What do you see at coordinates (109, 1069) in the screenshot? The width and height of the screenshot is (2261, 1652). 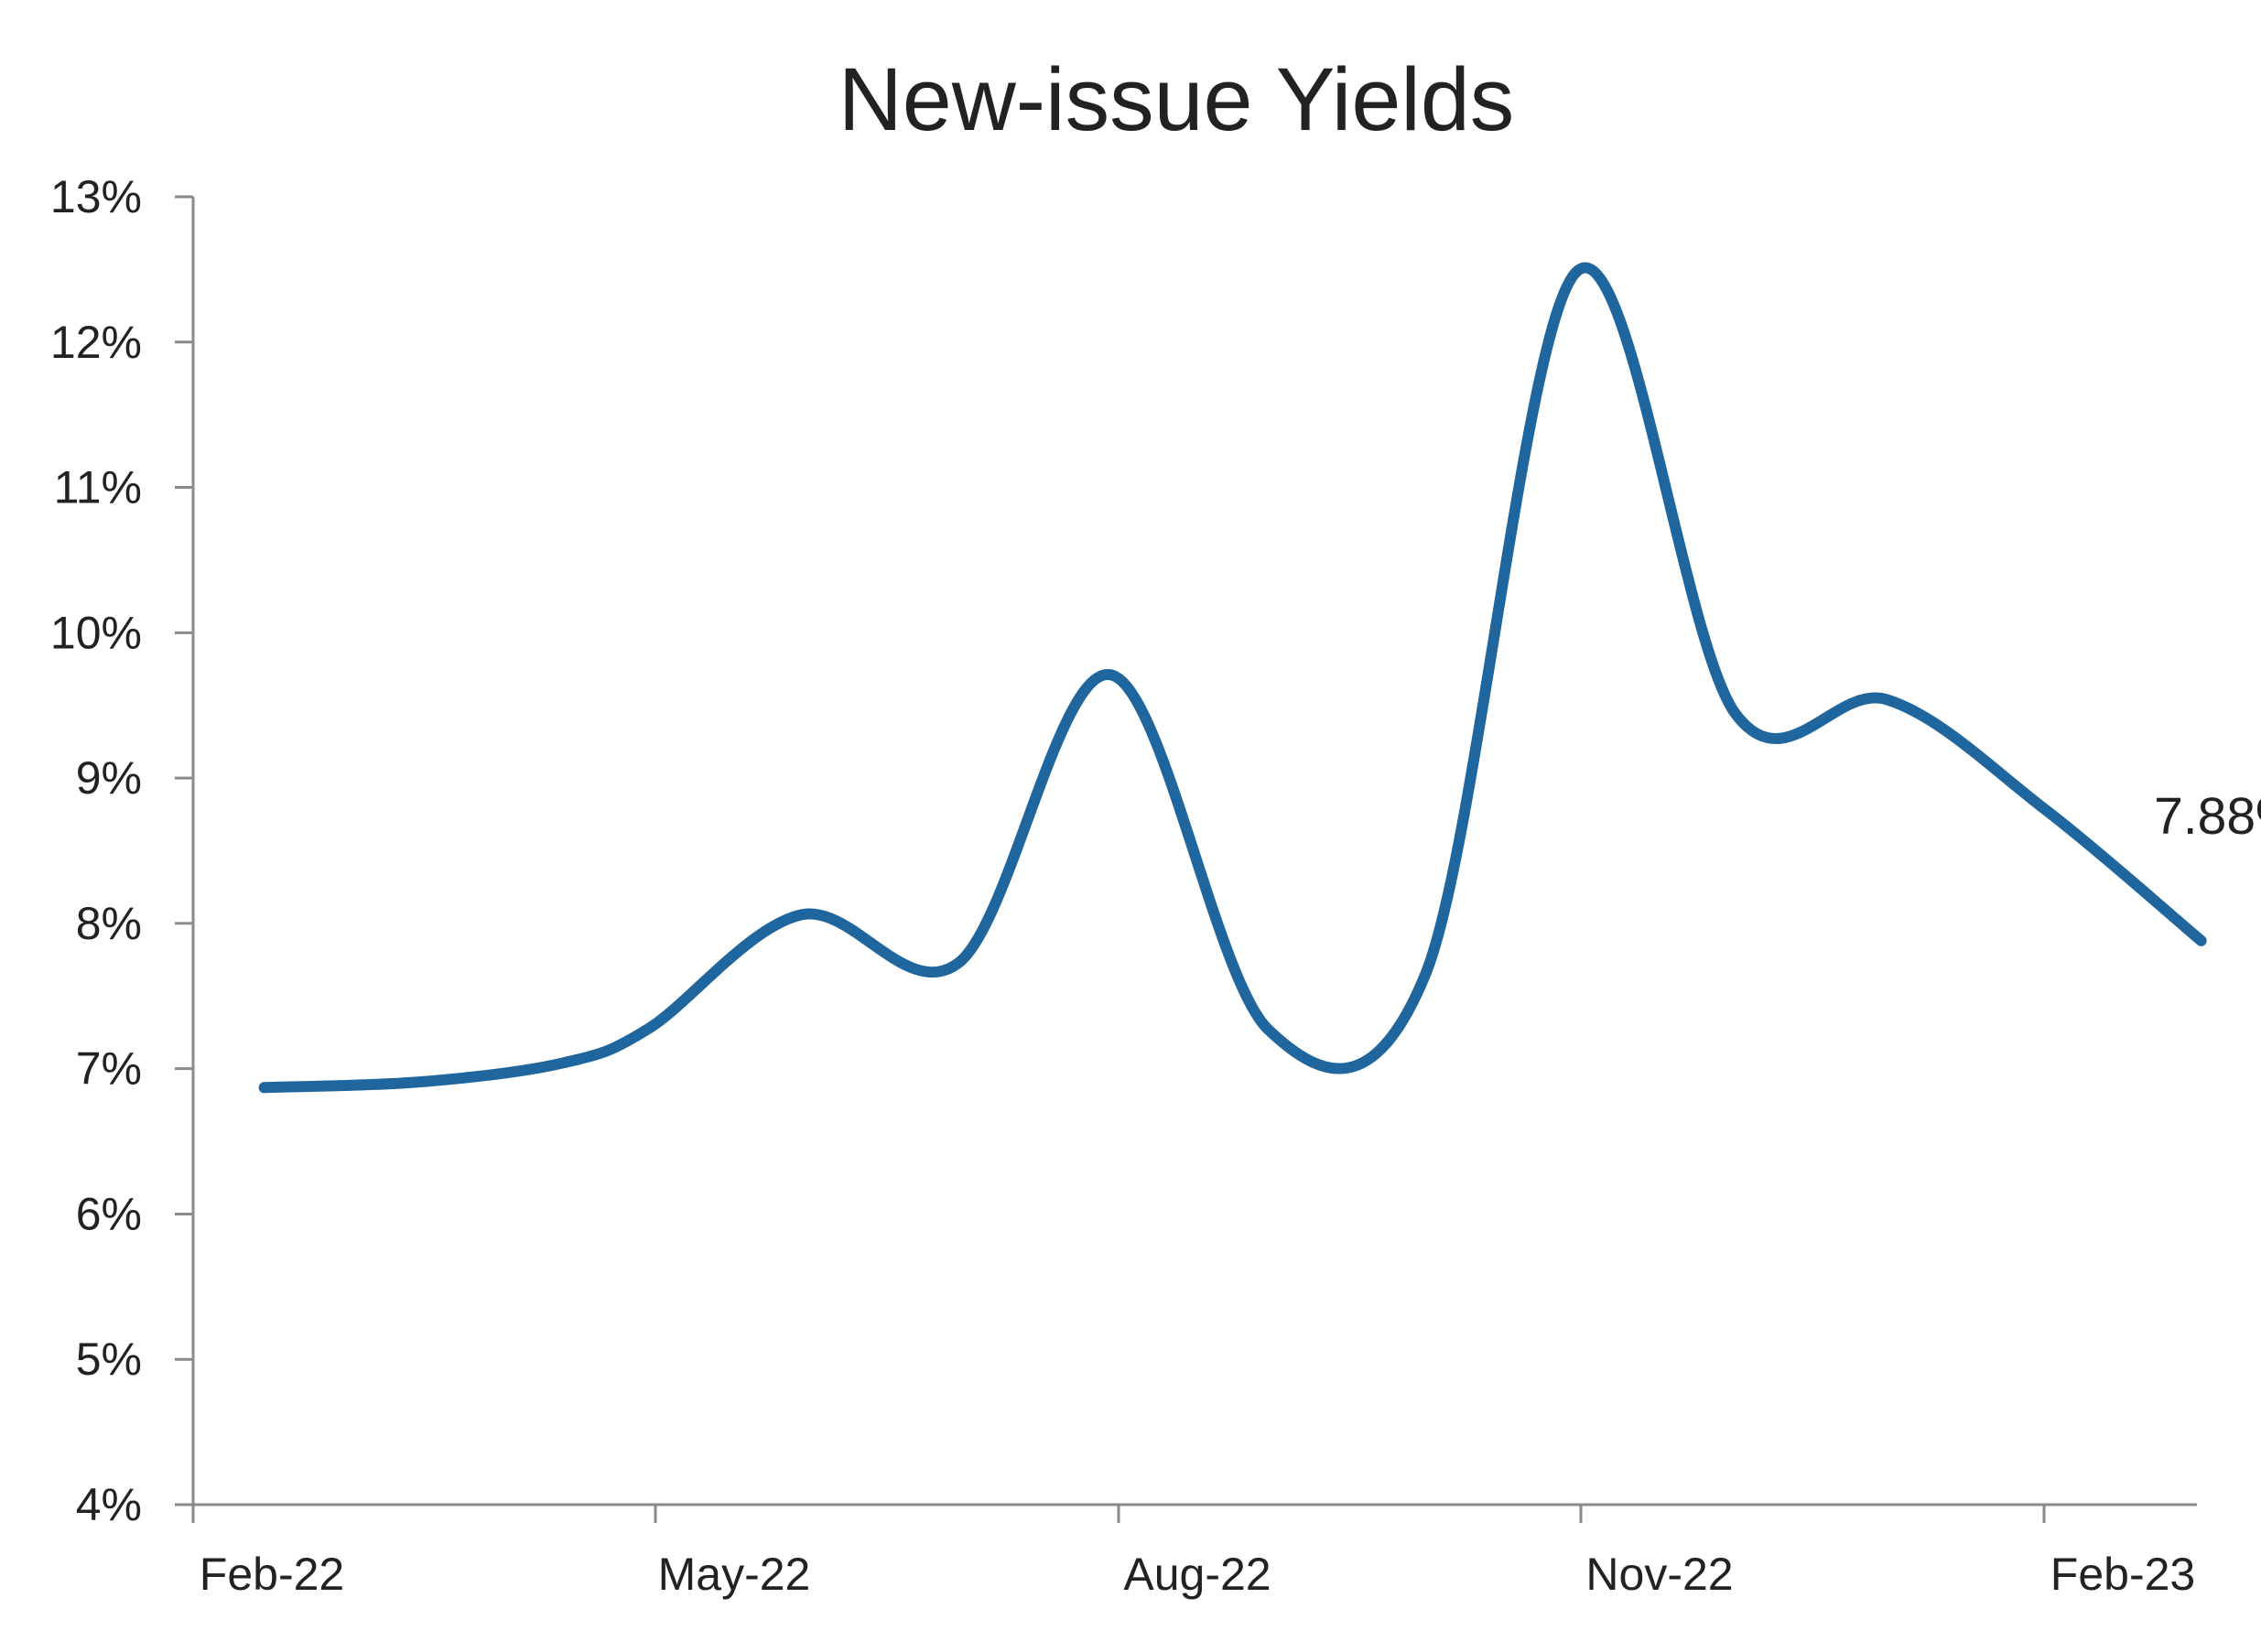 I see `y-tick-label: 7%` at bounding box center [109, 1069].